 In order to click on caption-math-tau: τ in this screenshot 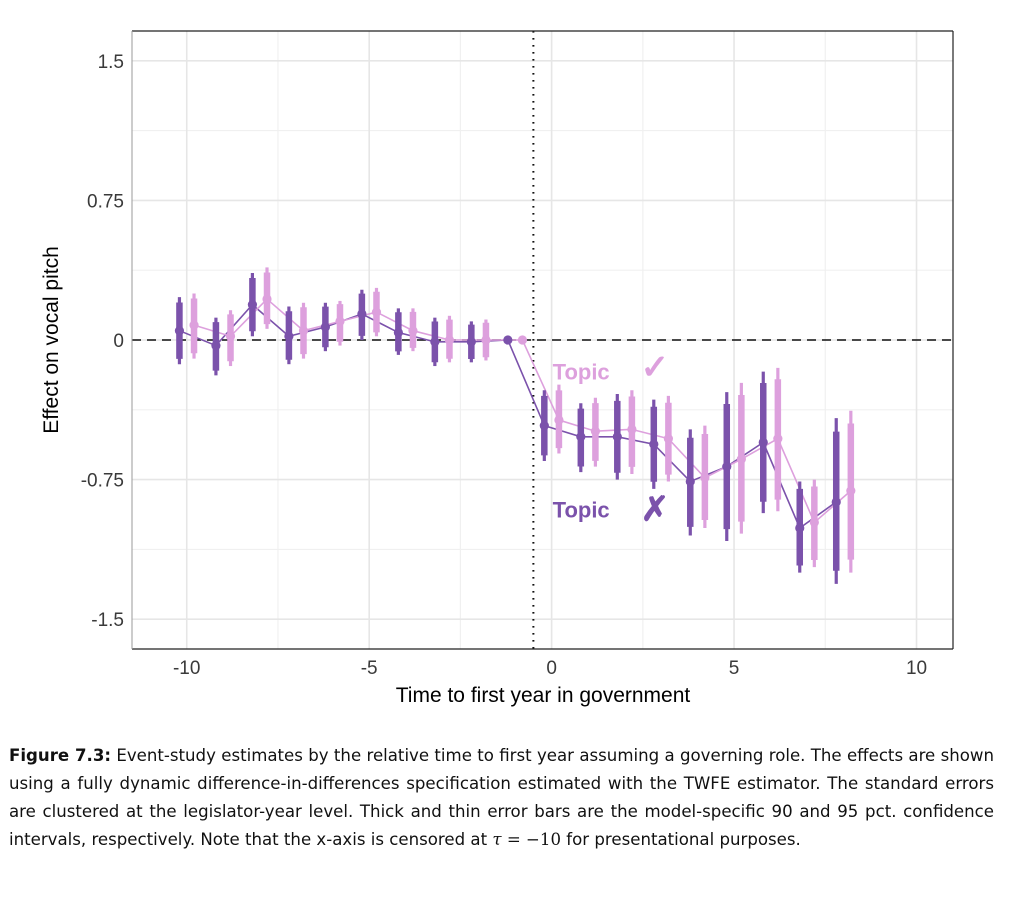, I will do `click(497, 839)`.